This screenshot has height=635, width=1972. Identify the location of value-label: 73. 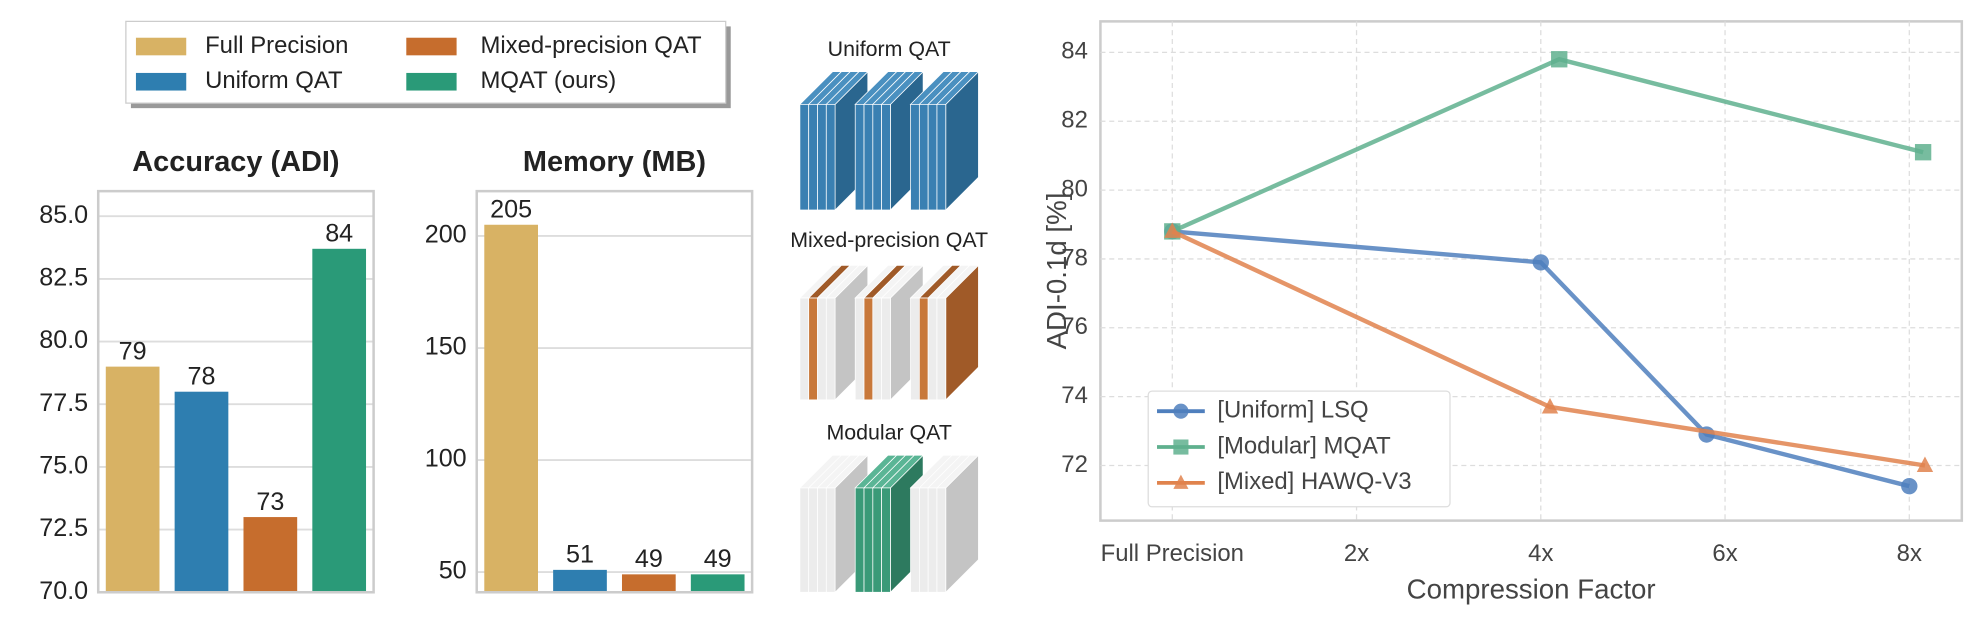
(270, 502).